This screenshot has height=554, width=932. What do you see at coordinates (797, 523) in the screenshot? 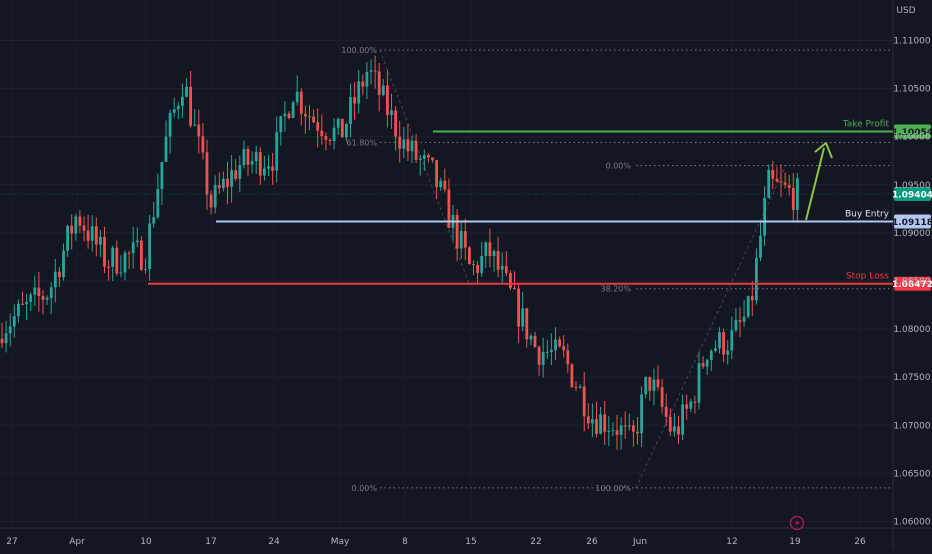
I see `lightning-icon` at bounding box center [797, 523].